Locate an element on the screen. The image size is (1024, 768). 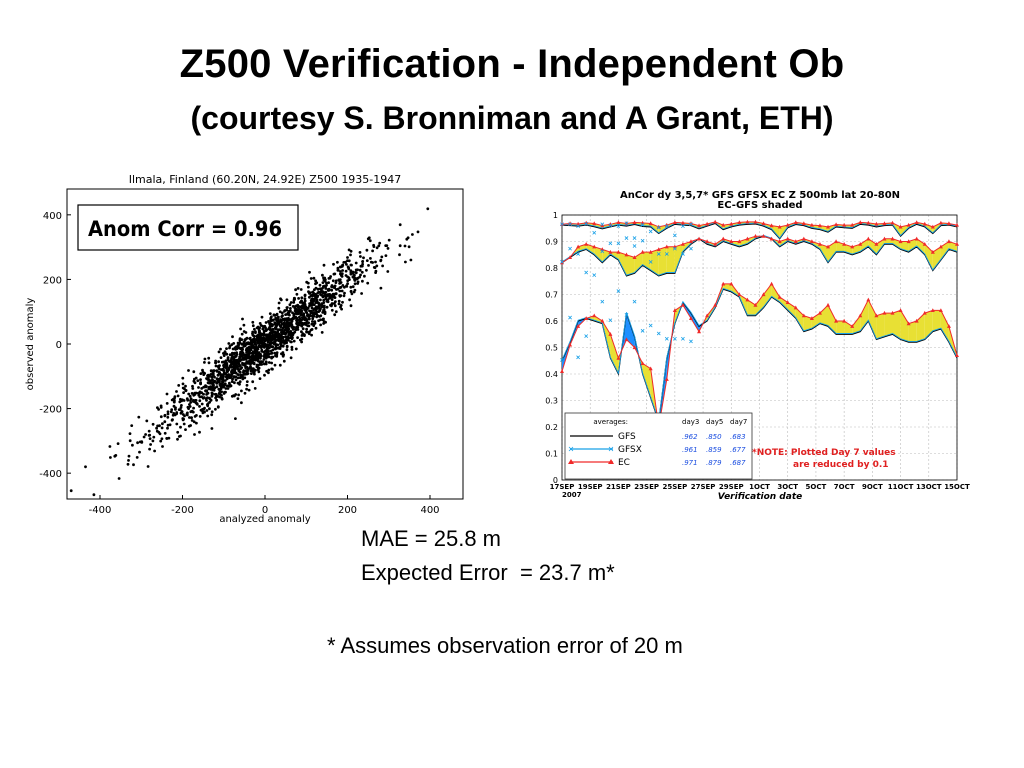
ancor-legend-series-name: GFSX is located at coordinates (630, 450).